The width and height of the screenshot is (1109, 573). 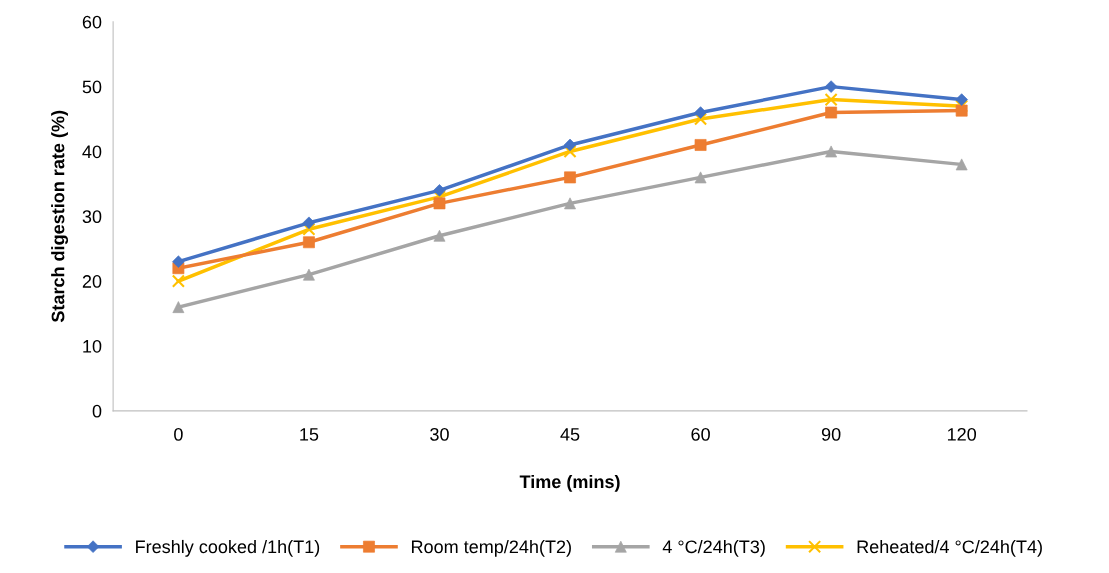 I want to click on y-tick-label: 60, so click(x=92, y=22).